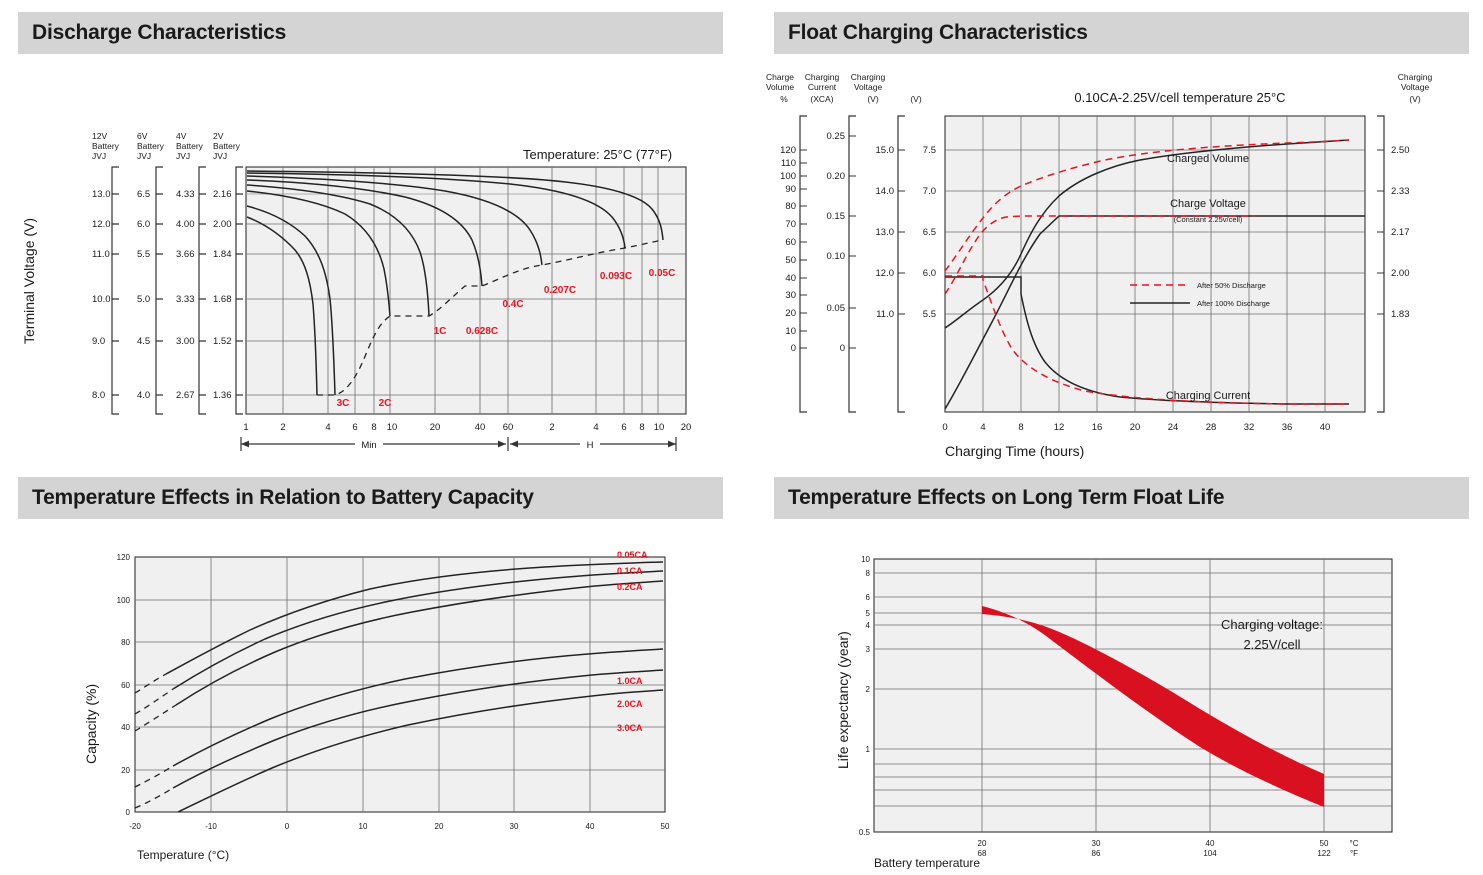 This screenshot has height=875, width=1483. Describe the element at coordinates (385, 403) in the screenshot. I see `rate-label-2c: 2C` at that location.